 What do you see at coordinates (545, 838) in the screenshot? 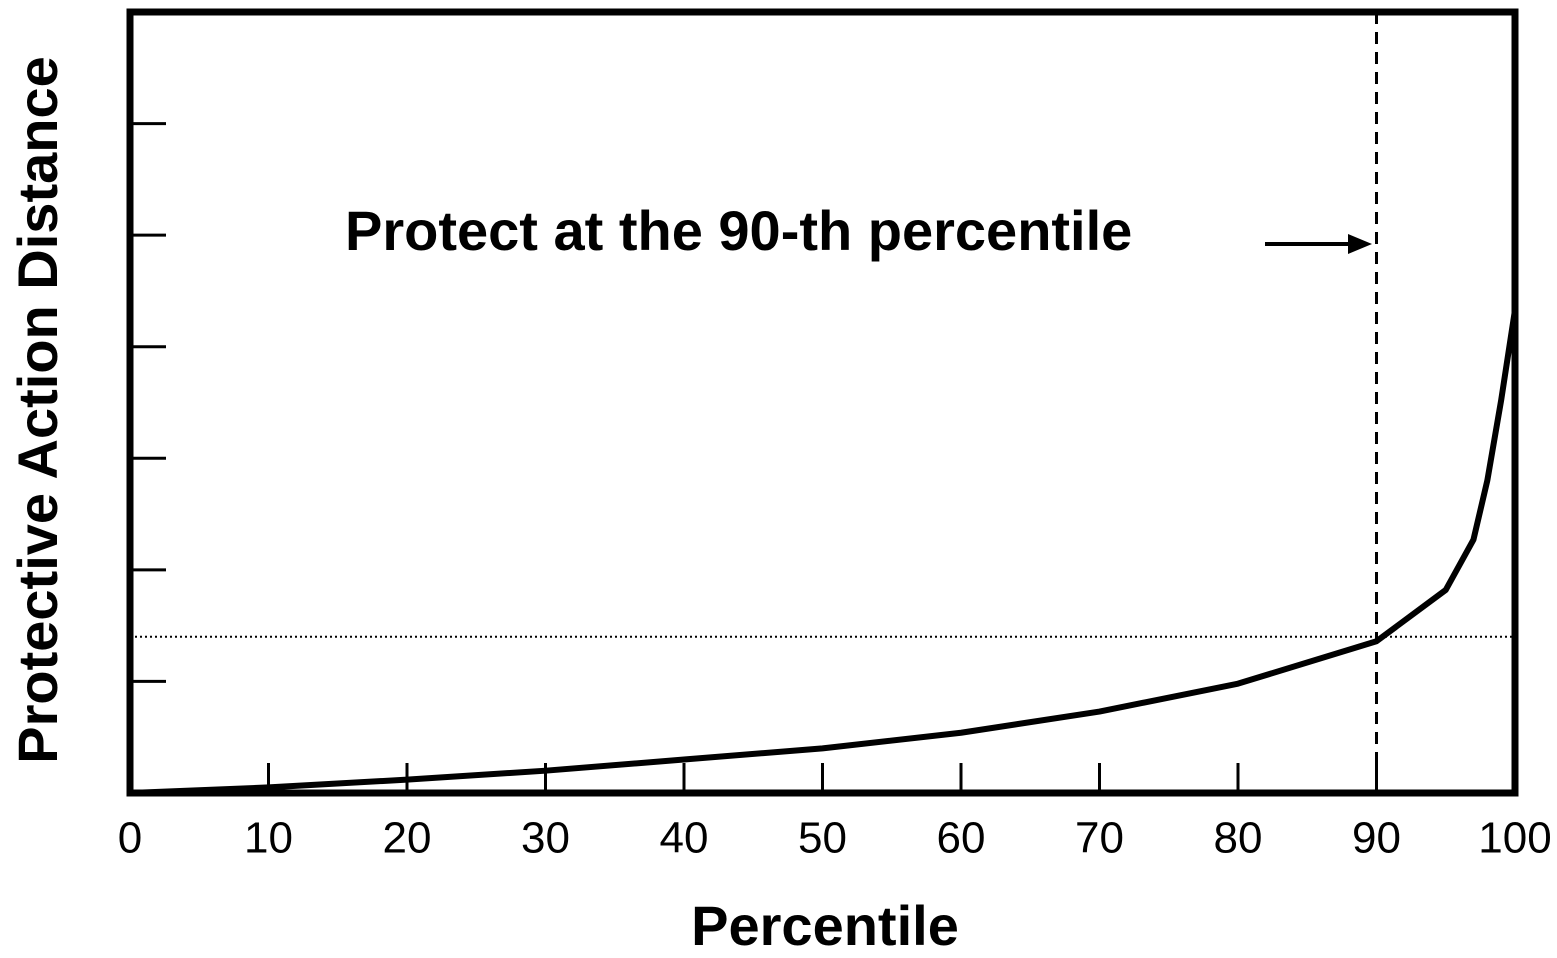
I see `x-tick-label: 30` at bounding box center [545, 838].